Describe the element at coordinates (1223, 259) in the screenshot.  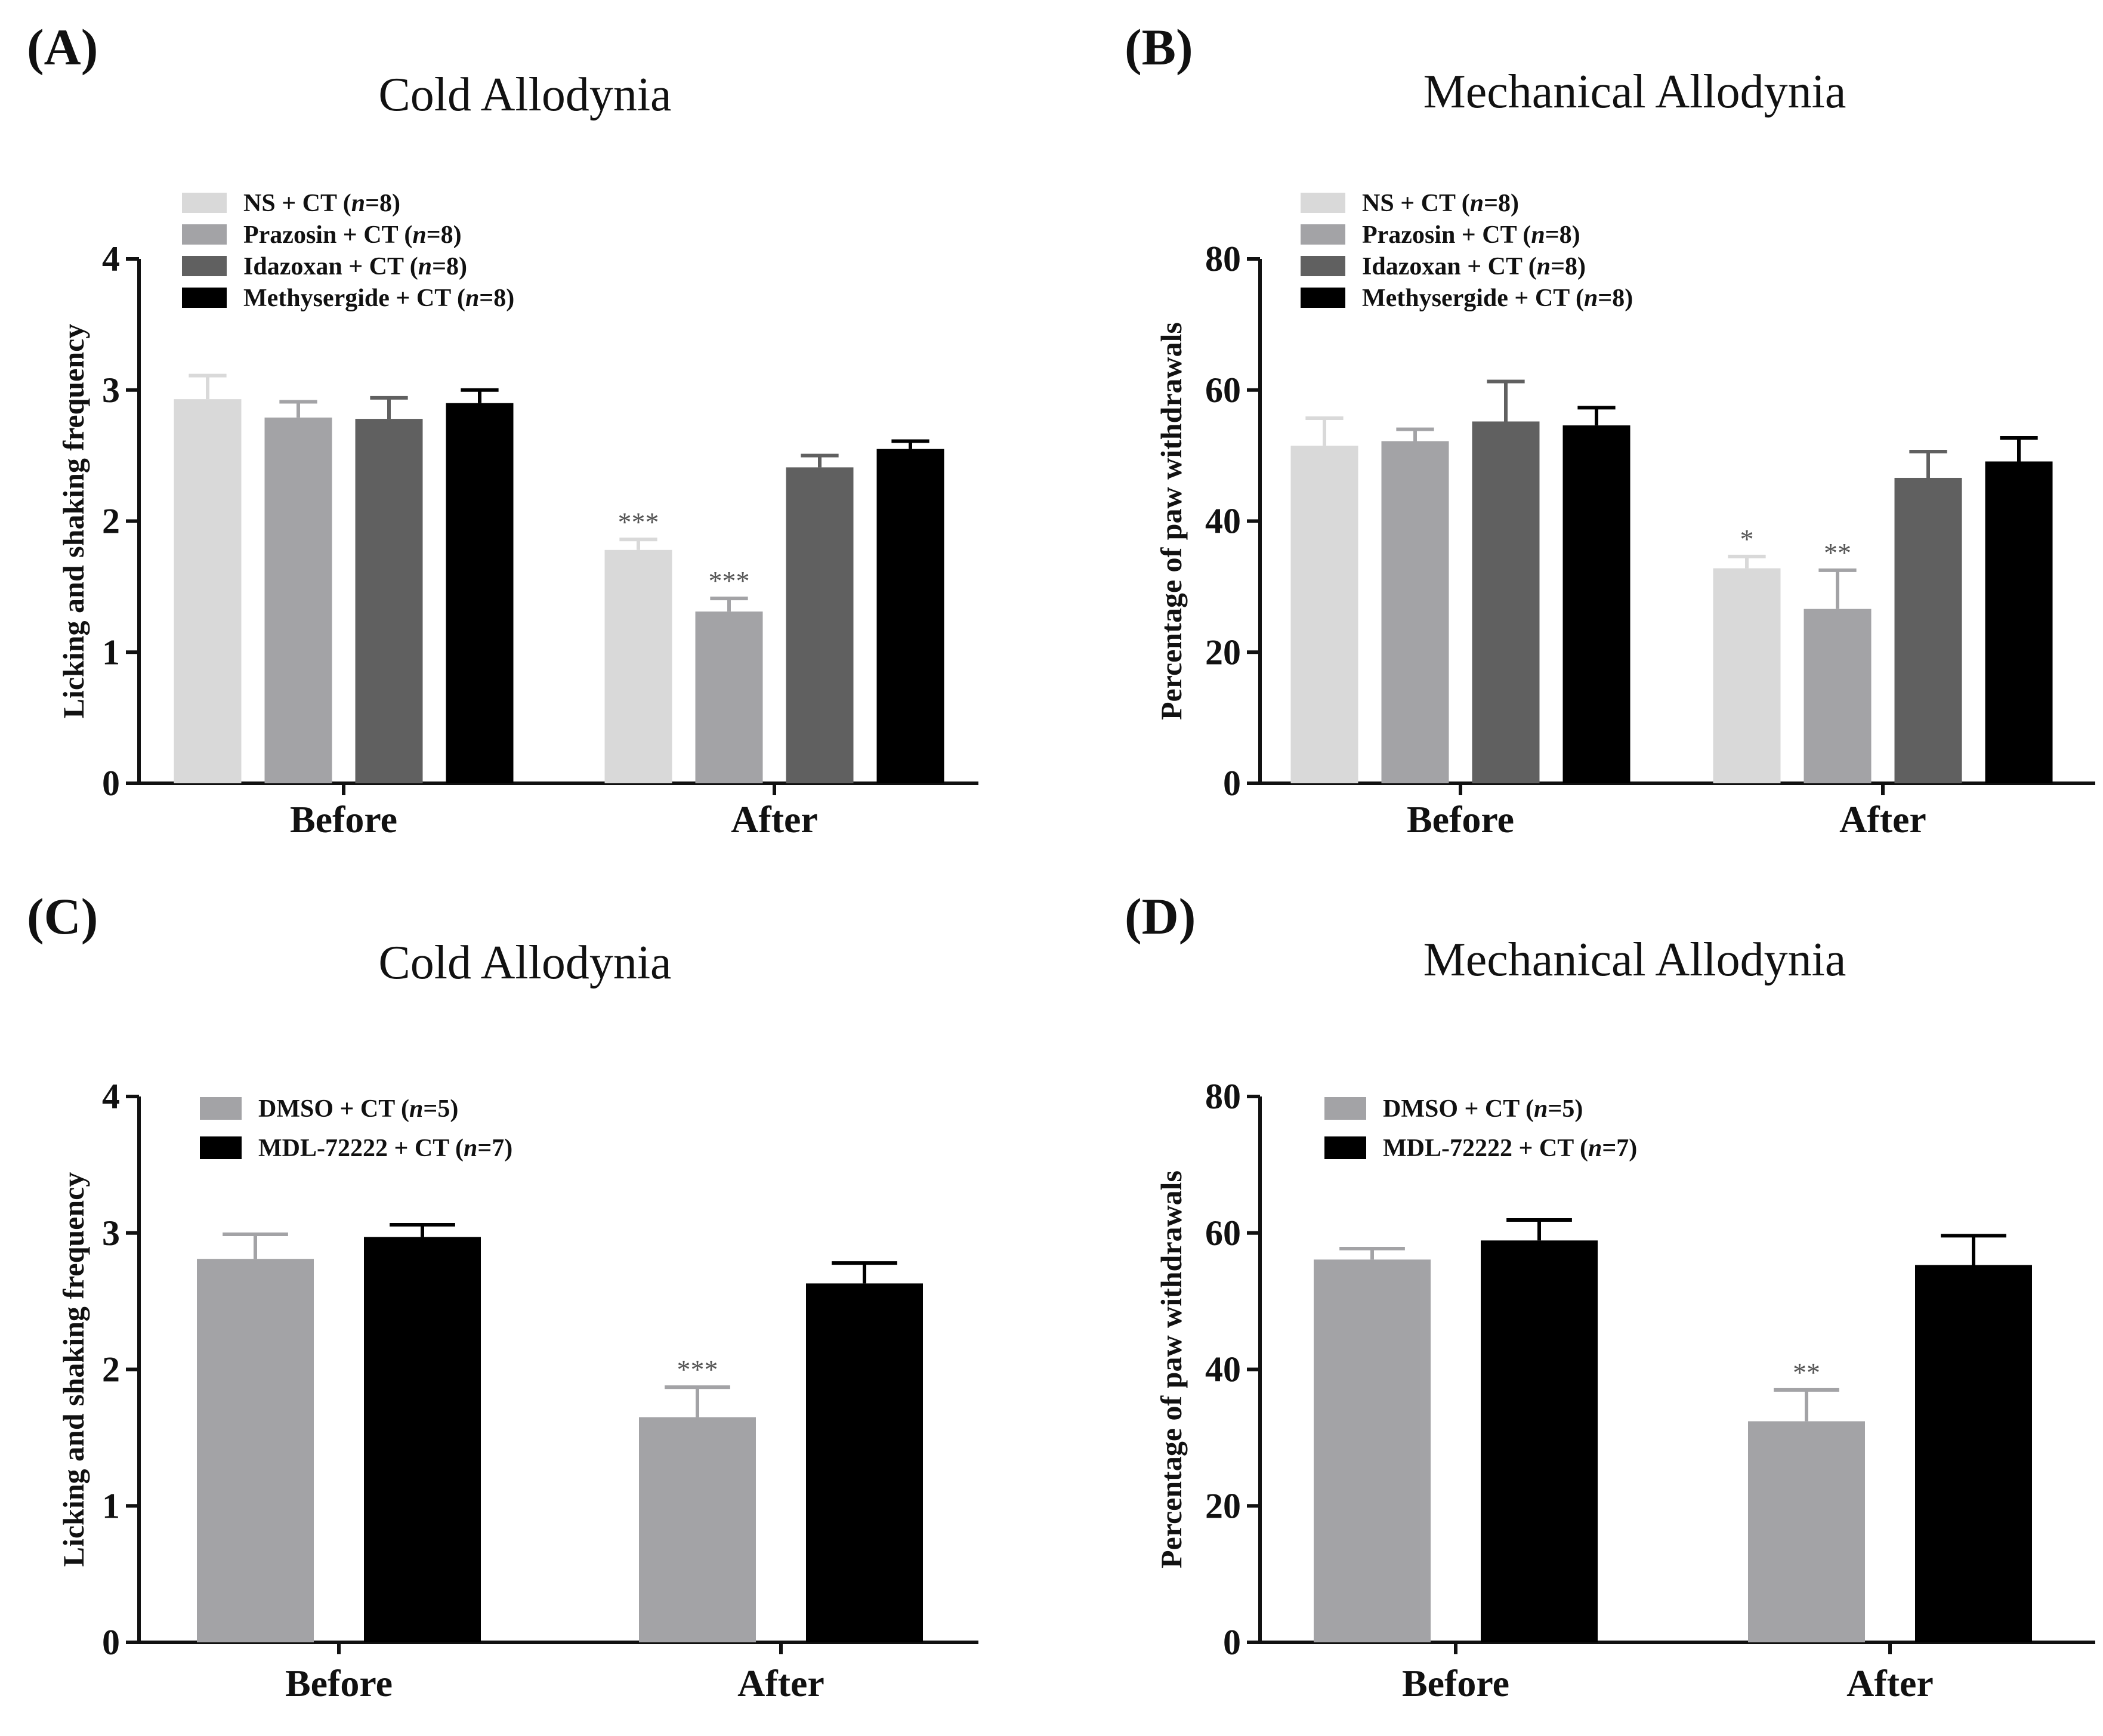
I see `y-tick-label: 80` at that location.